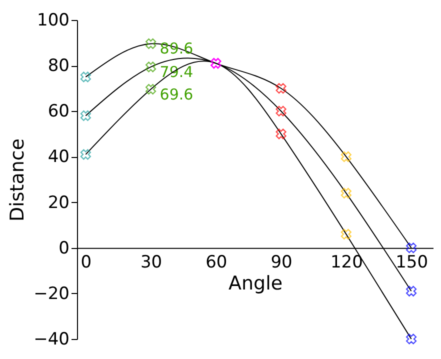  What do you see at coordinates (255, 283) in the screenshot?
I see `x-axis-title: Angle` at bounding box center [255, 283].